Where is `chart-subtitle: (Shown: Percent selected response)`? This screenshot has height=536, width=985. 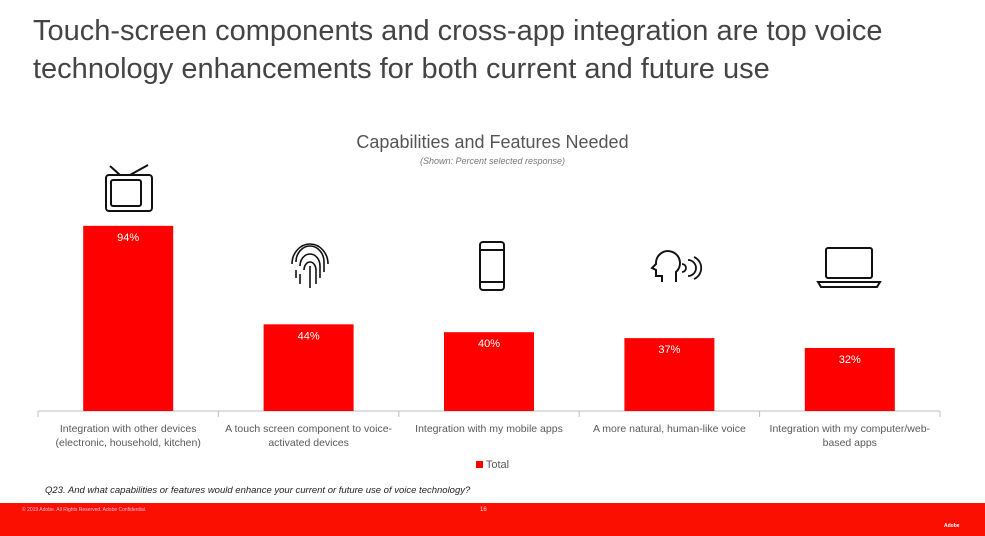 chart-subtitle: (Shown: Percent selected response) is located at coordinates (492, 161).